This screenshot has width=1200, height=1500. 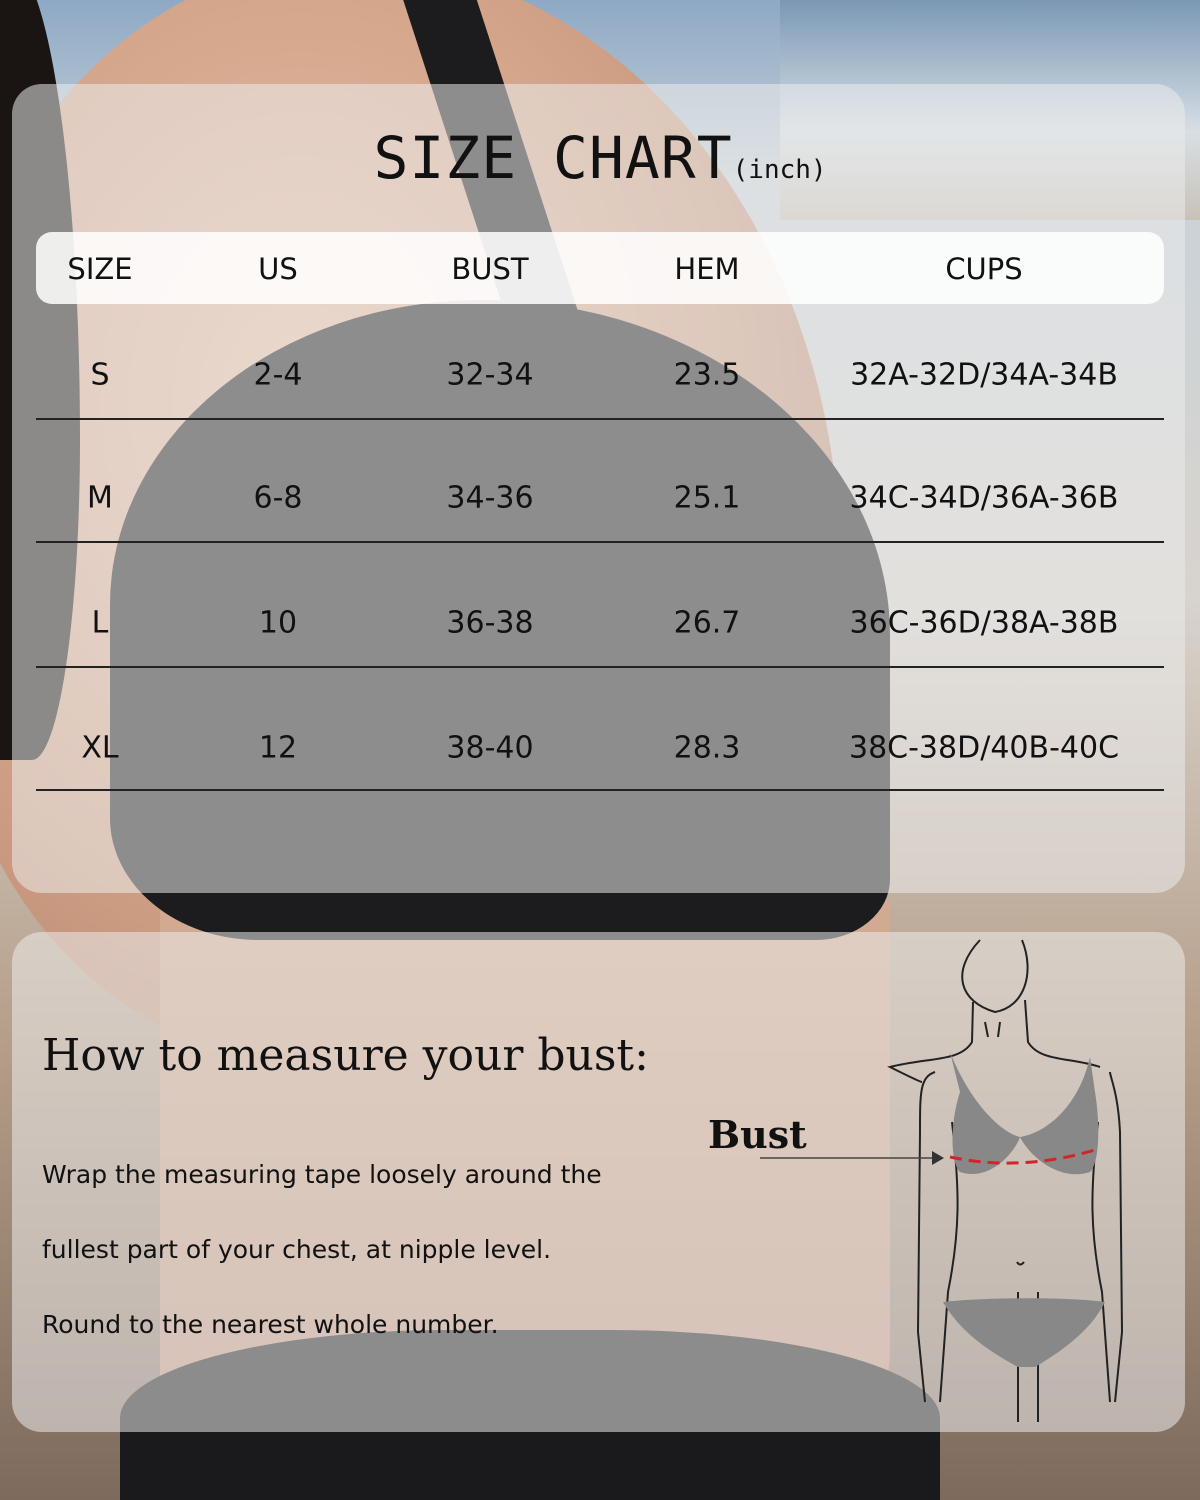 I want to click on table-cell: 26.7, so click(x=707, y=623).